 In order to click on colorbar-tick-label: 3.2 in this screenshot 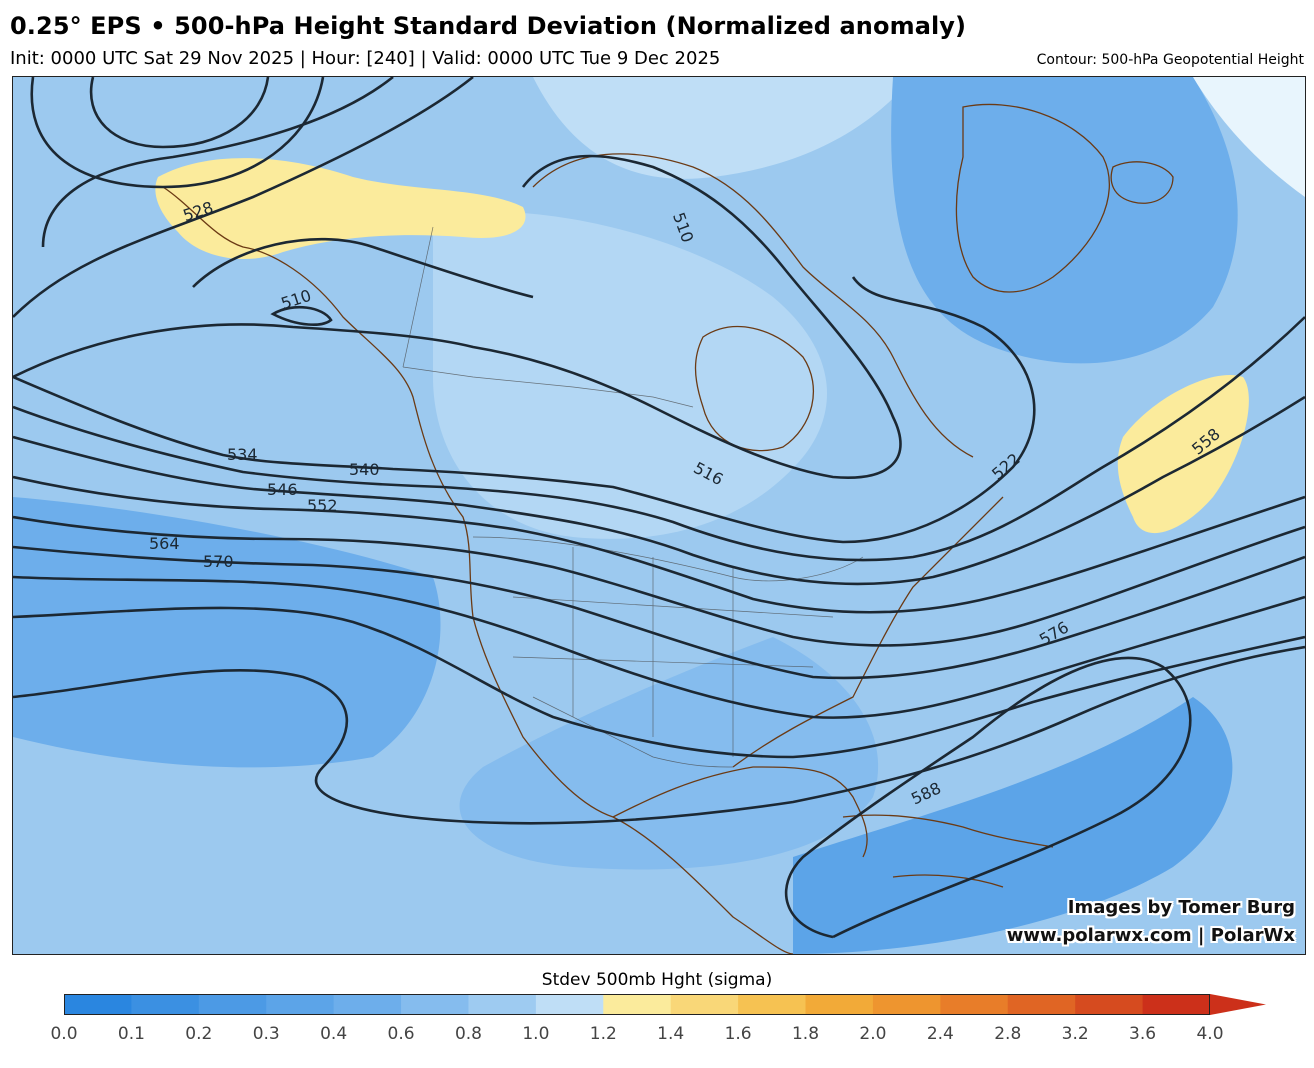, I will do `click(1075, 1034)`.